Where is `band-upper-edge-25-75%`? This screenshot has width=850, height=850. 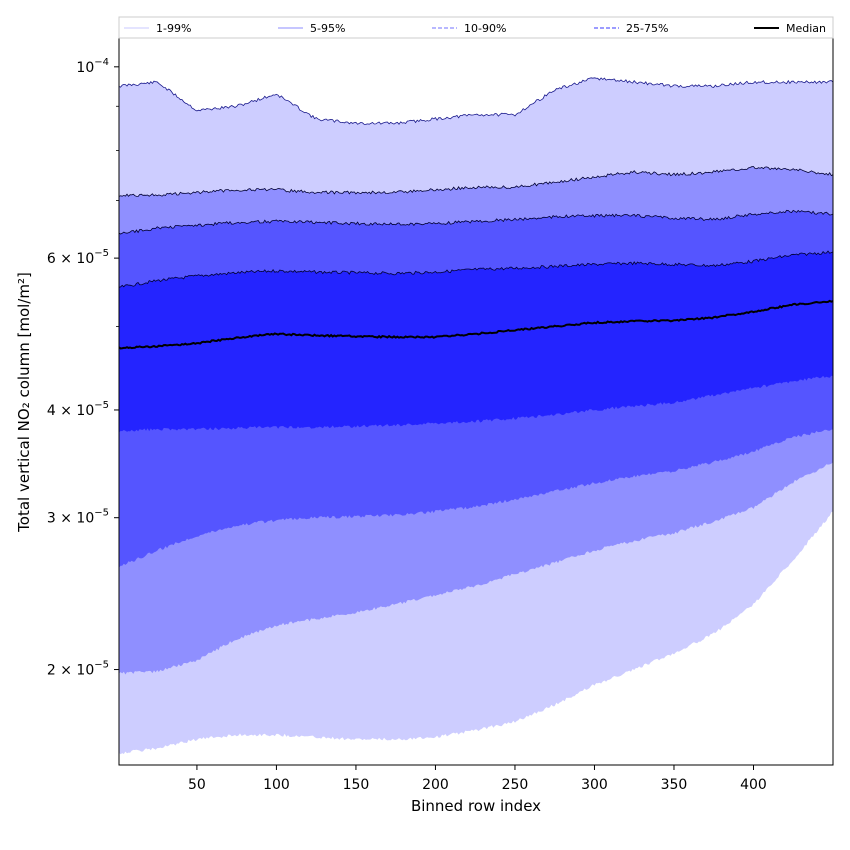
band-upper-edge-25-75% is located at coordinates (476, 269).